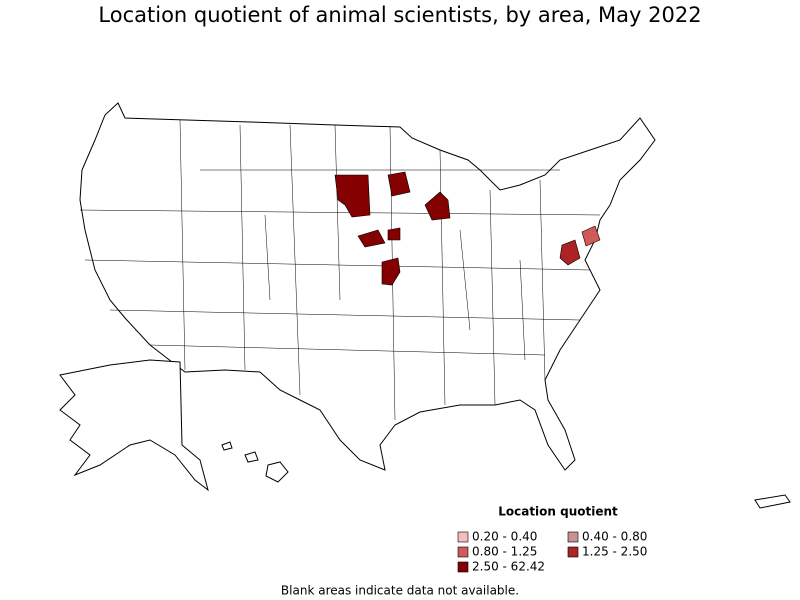  What do you see at coordinates (558, 512) in the screenshot?
I see `legend-title: Location quotient` at bounding box center [558, 512].